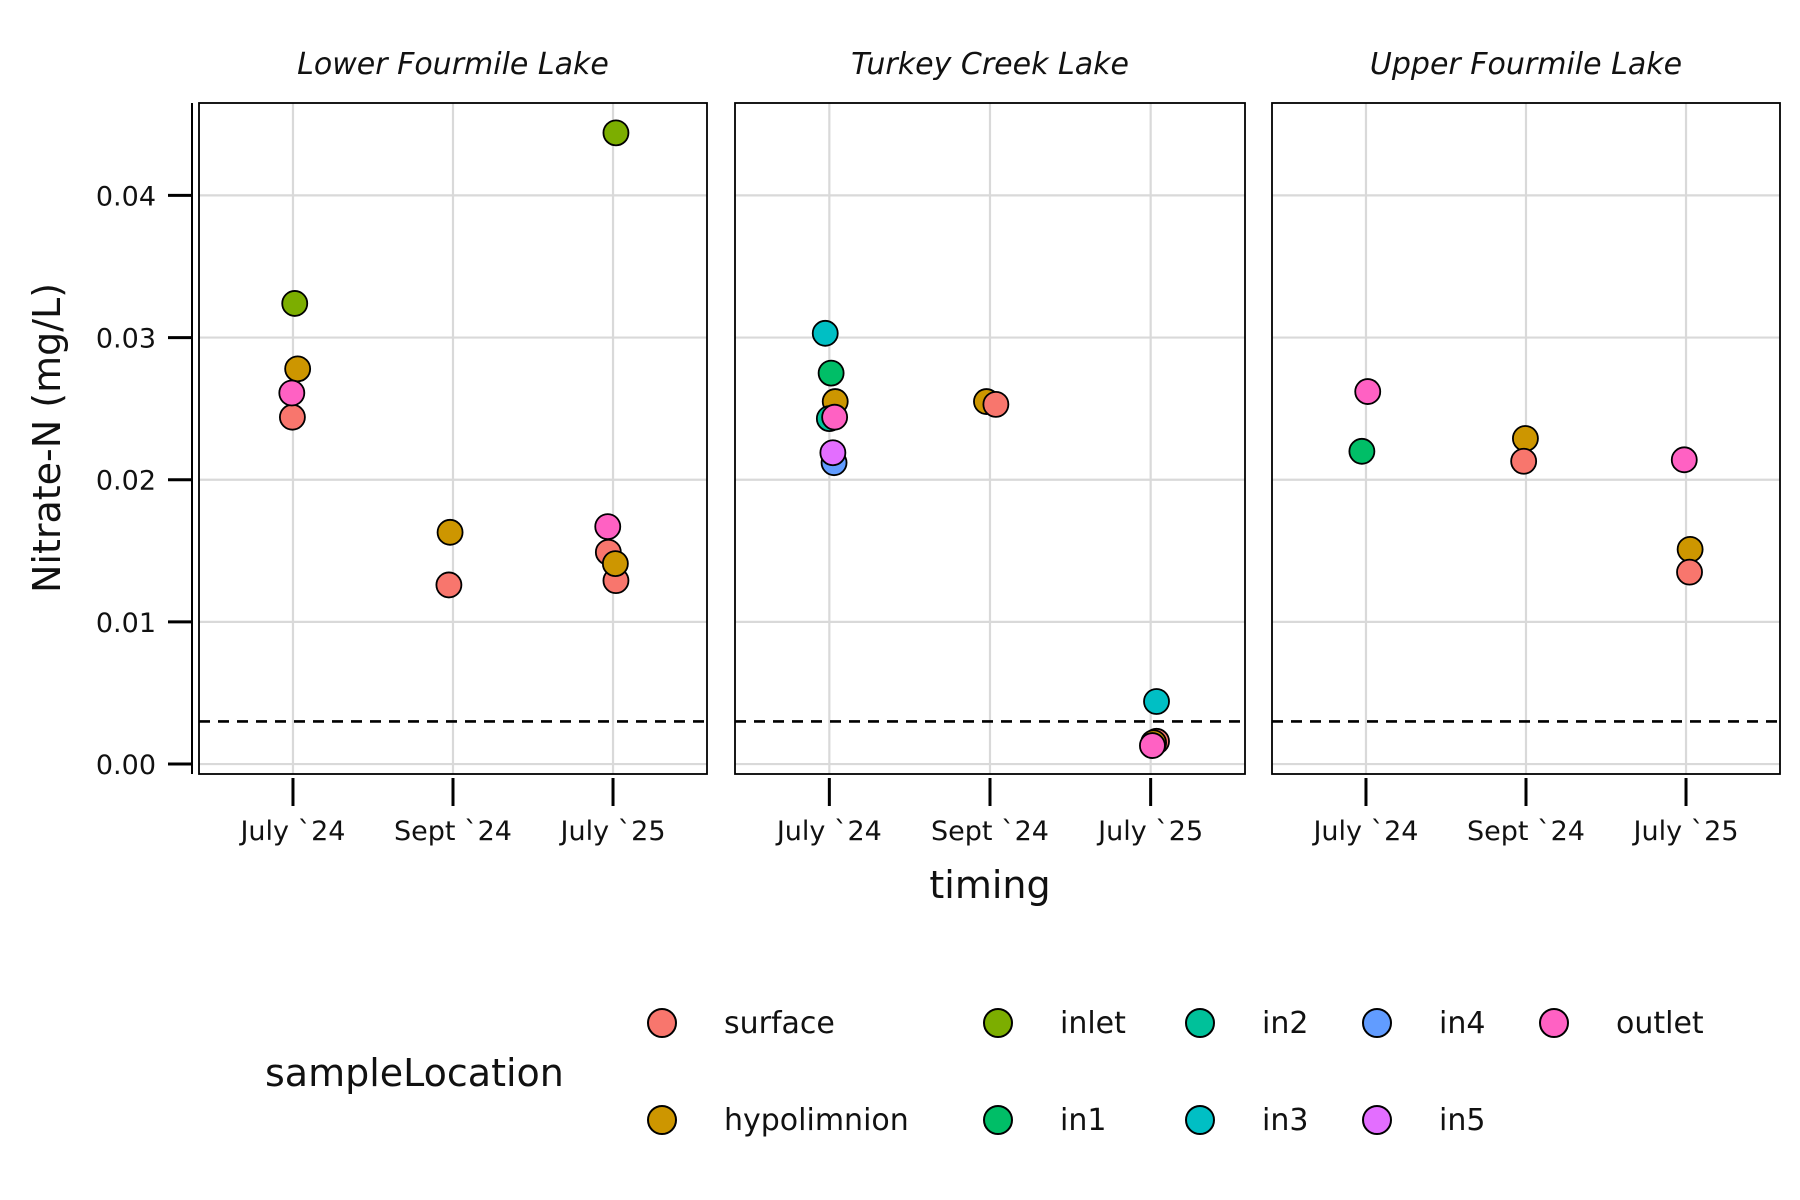 This screenshot has width=1800, height=1200. What do you see at coordinates (779, 1023) in the screenshot?
I see `legend-label: surface` at bounding box center [779, 1023].